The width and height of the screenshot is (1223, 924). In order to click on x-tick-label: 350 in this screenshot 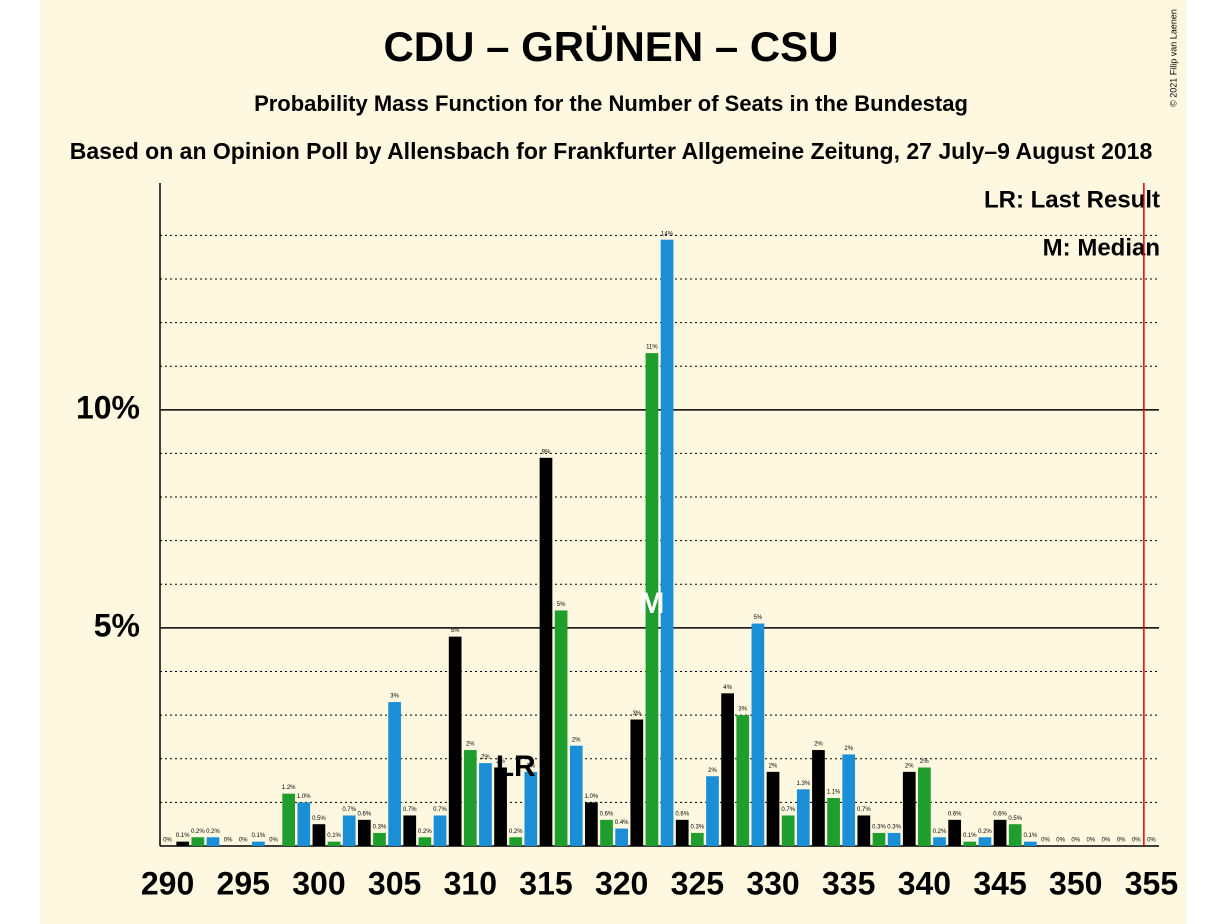, I will do `click(1075, 883)`.